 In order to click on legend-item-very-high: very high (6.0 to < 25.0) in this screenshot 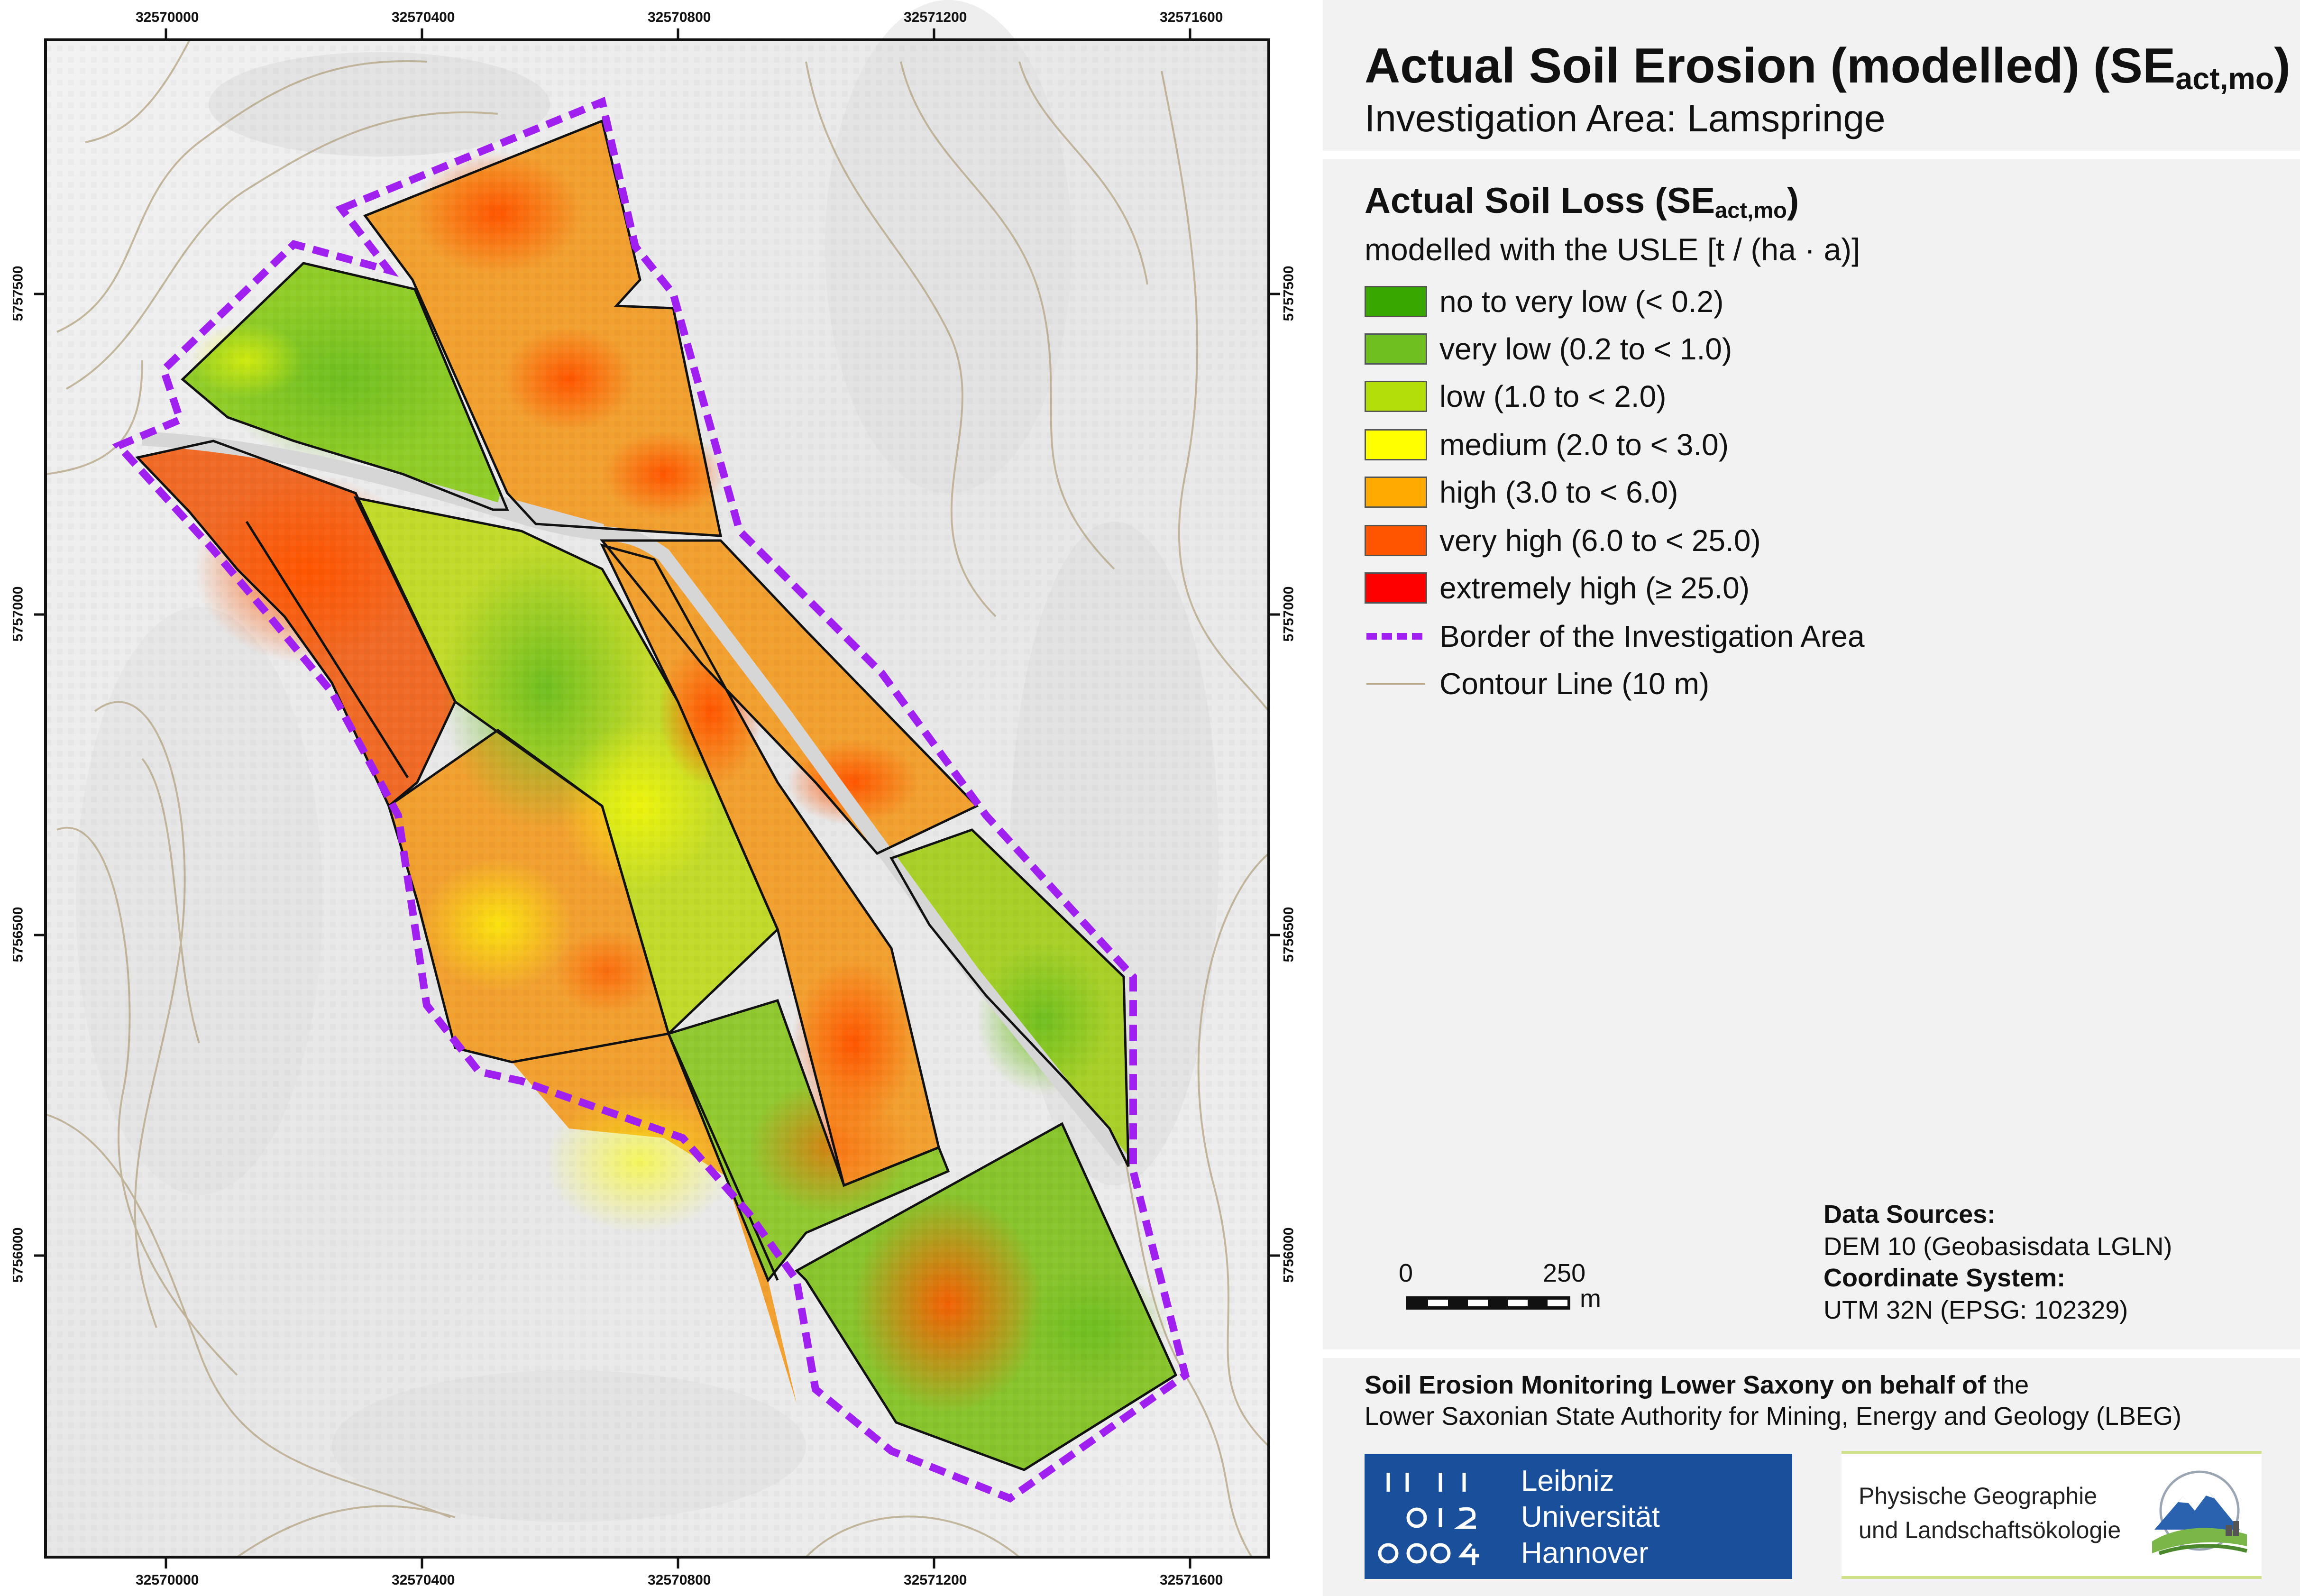, I will do `click(1563, 540)`.